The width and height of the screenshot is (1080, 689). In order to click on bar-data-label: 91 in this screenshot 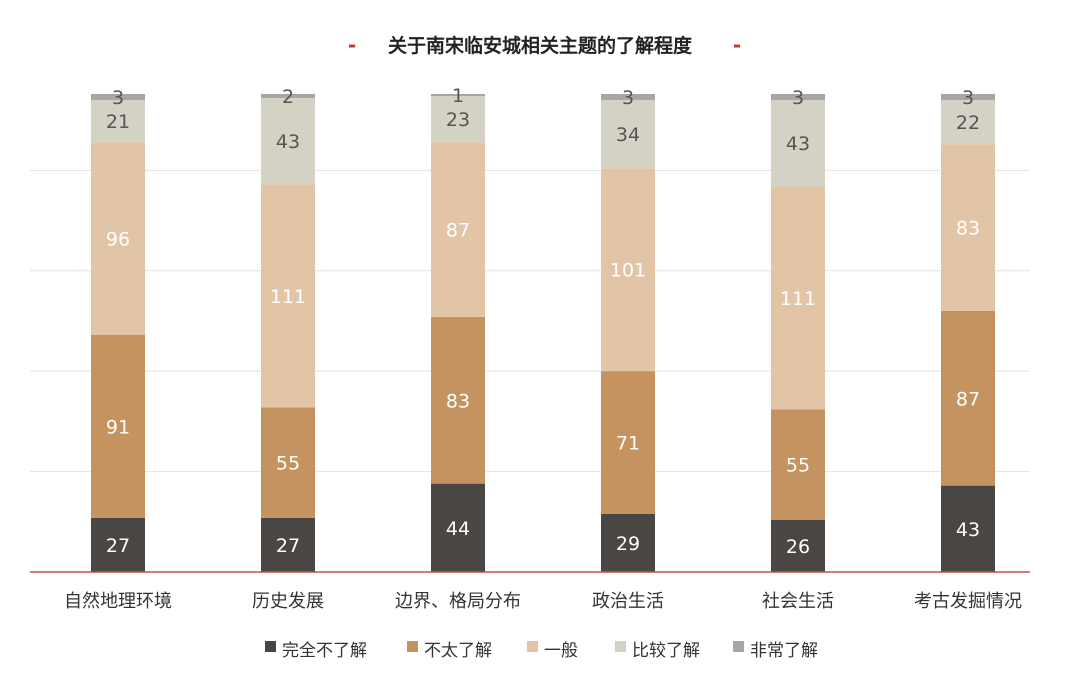, I will do `click(118, 427)`.